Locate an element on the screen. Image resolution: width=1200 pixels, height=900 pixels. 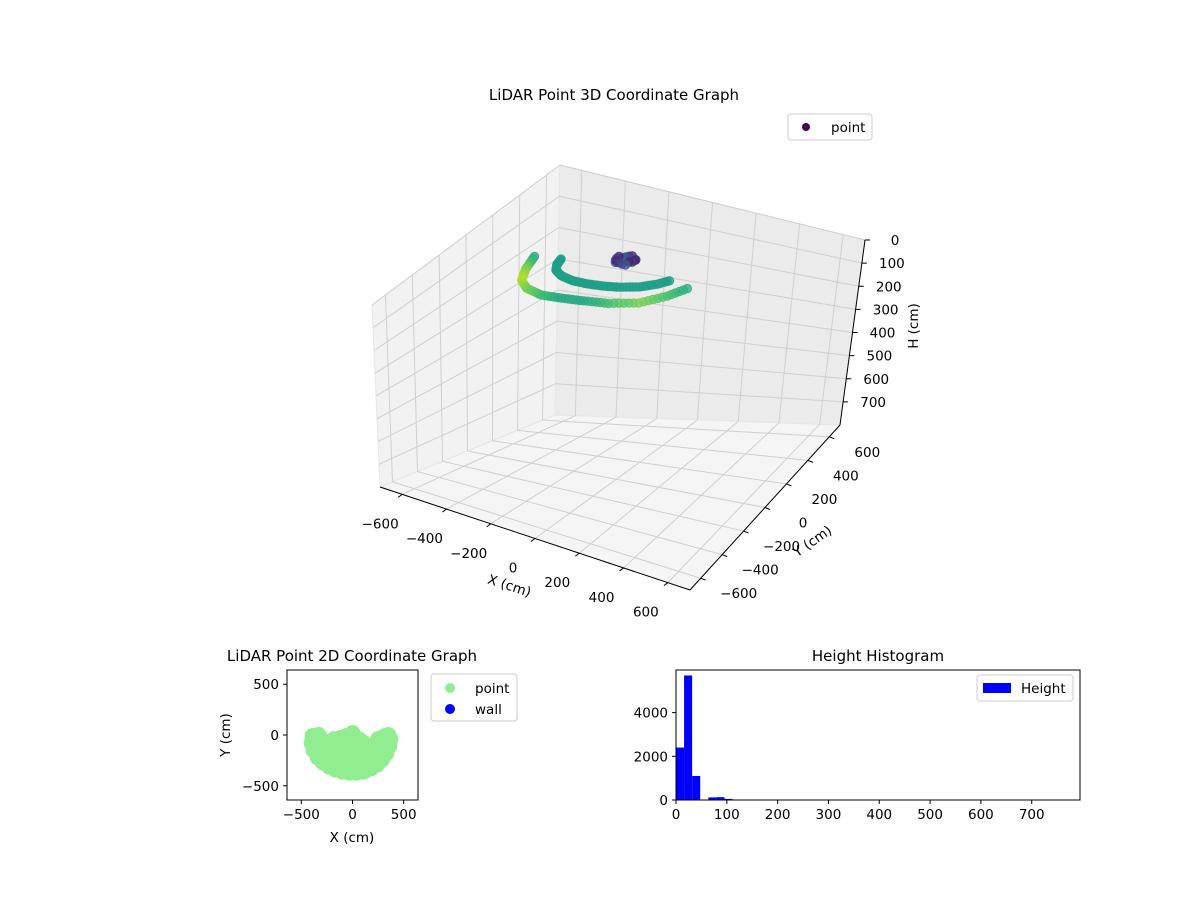
legend-3d: point is located at coordinates (830, 127).